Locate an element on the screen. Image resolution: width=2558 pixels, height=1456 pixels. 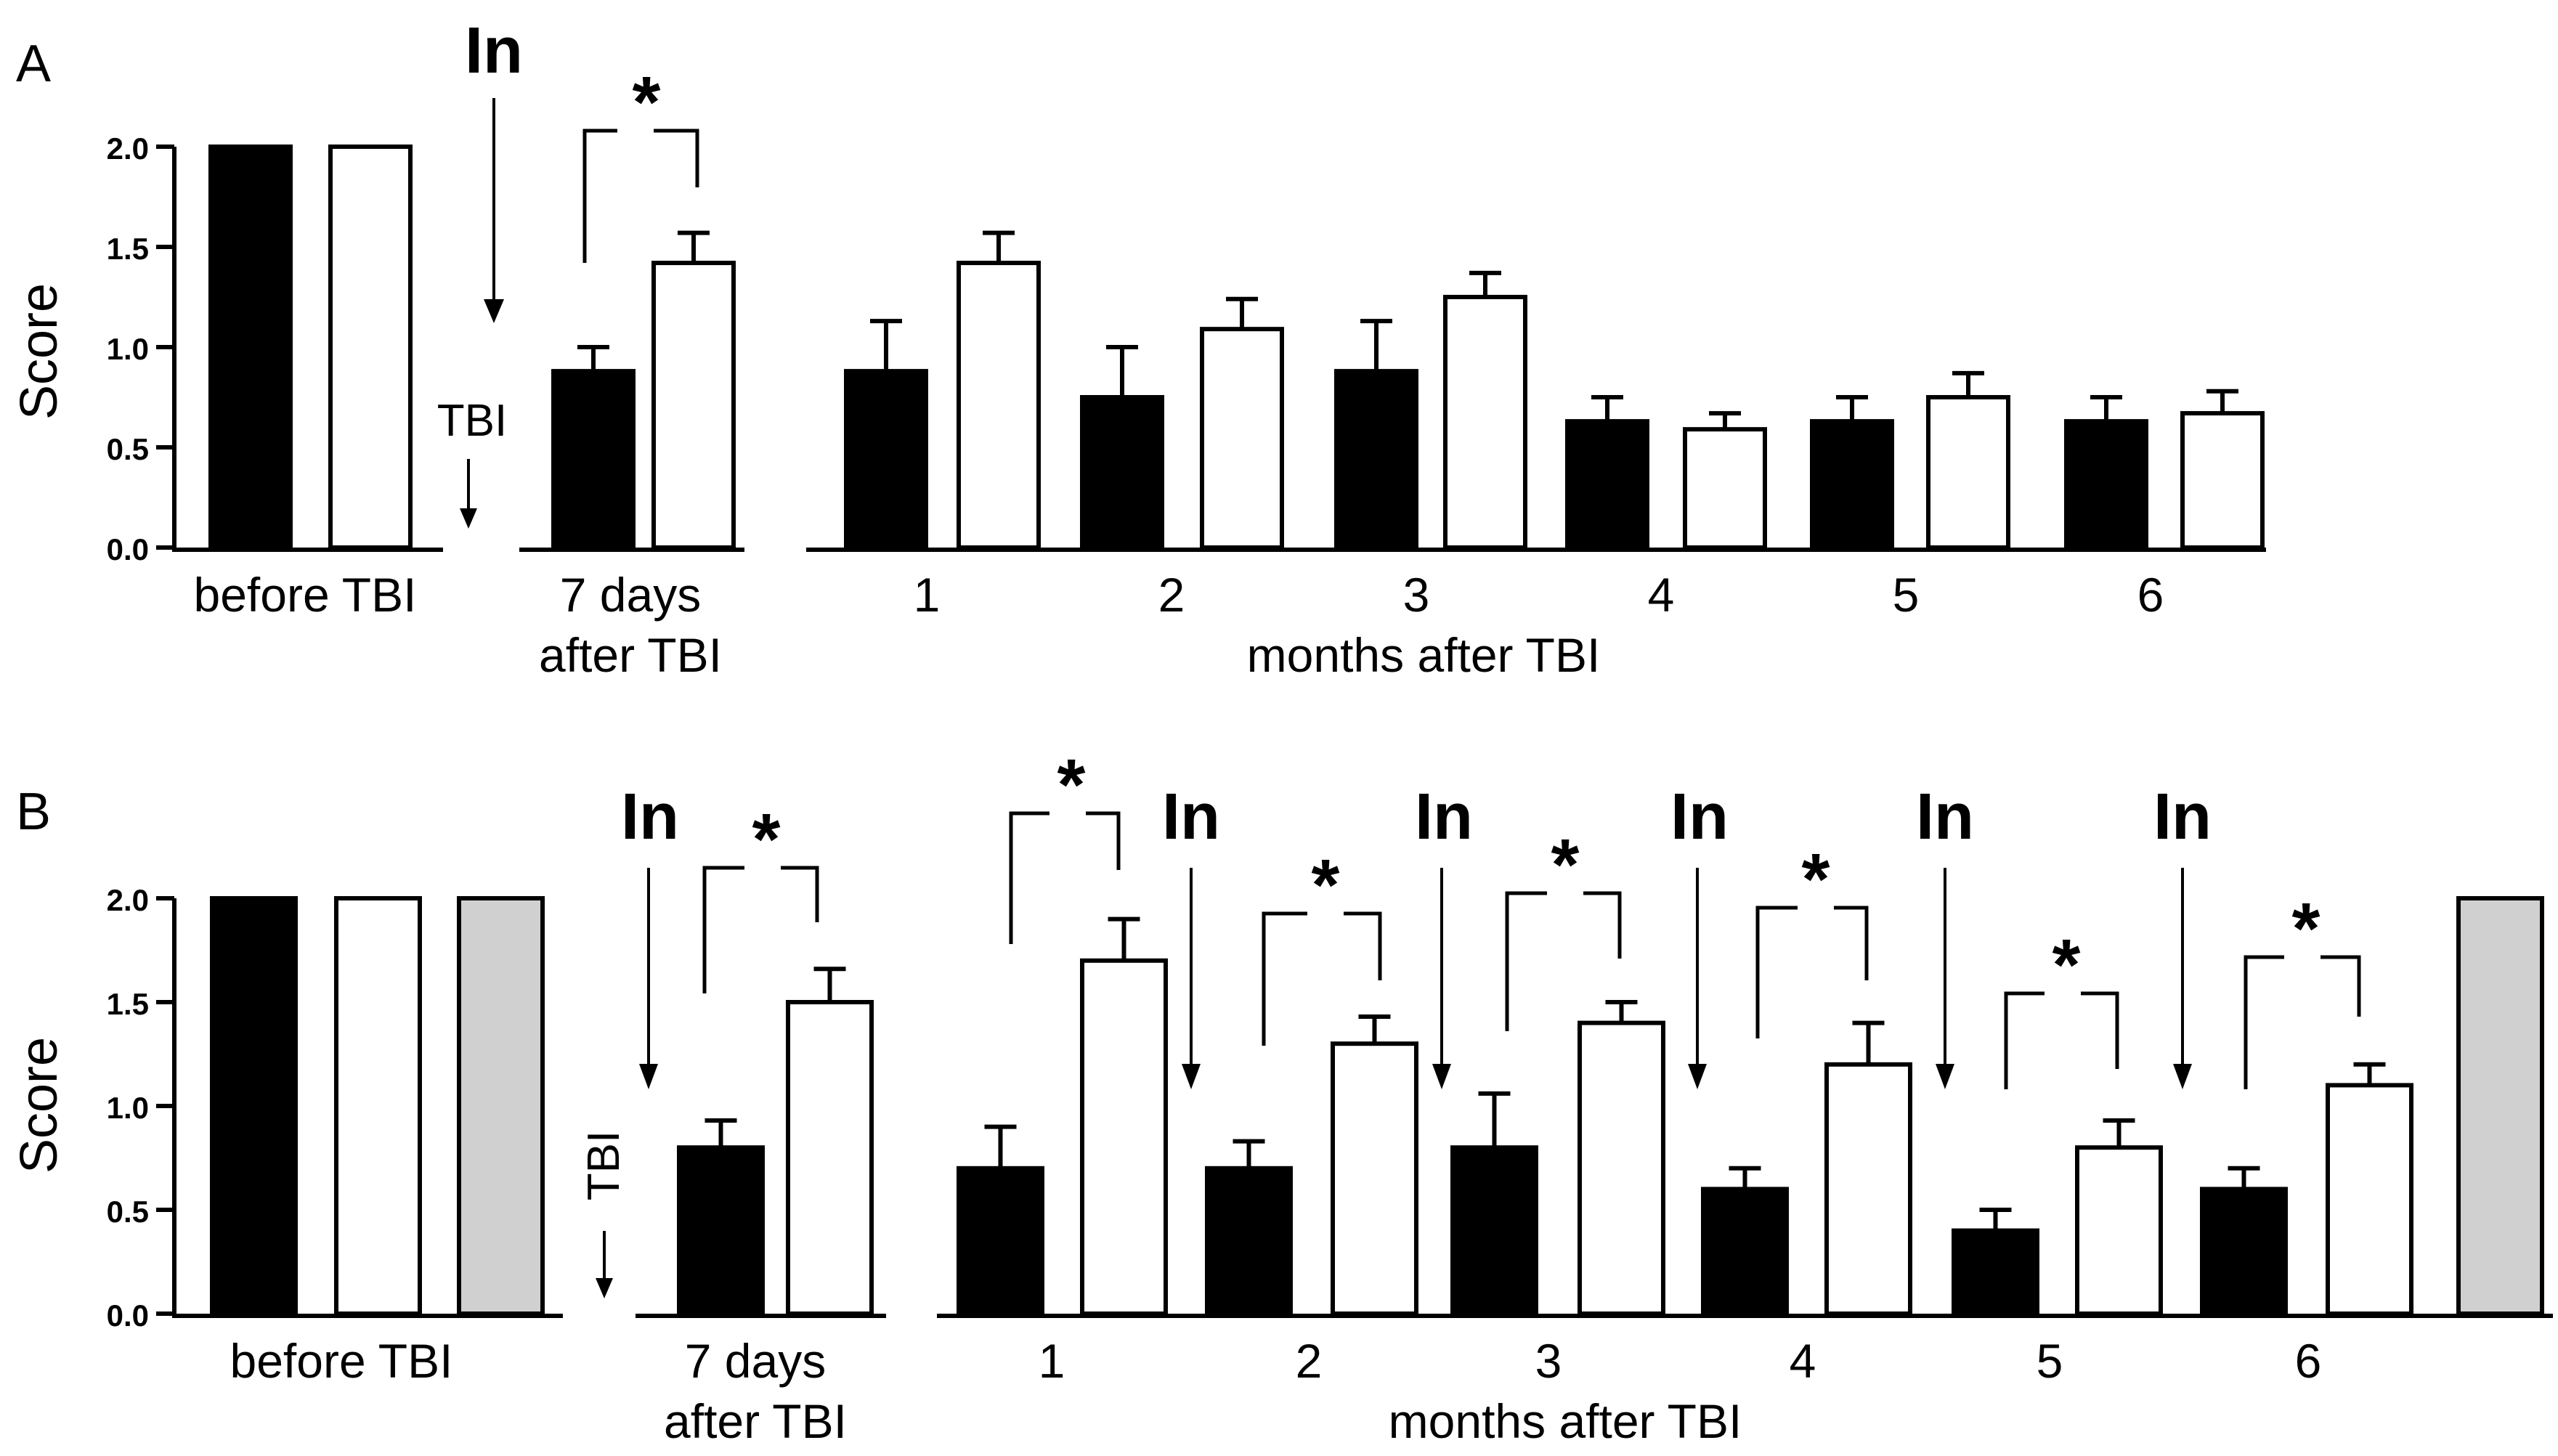
panel-b-y-tick-marks is located at coordinates (165, 1106).